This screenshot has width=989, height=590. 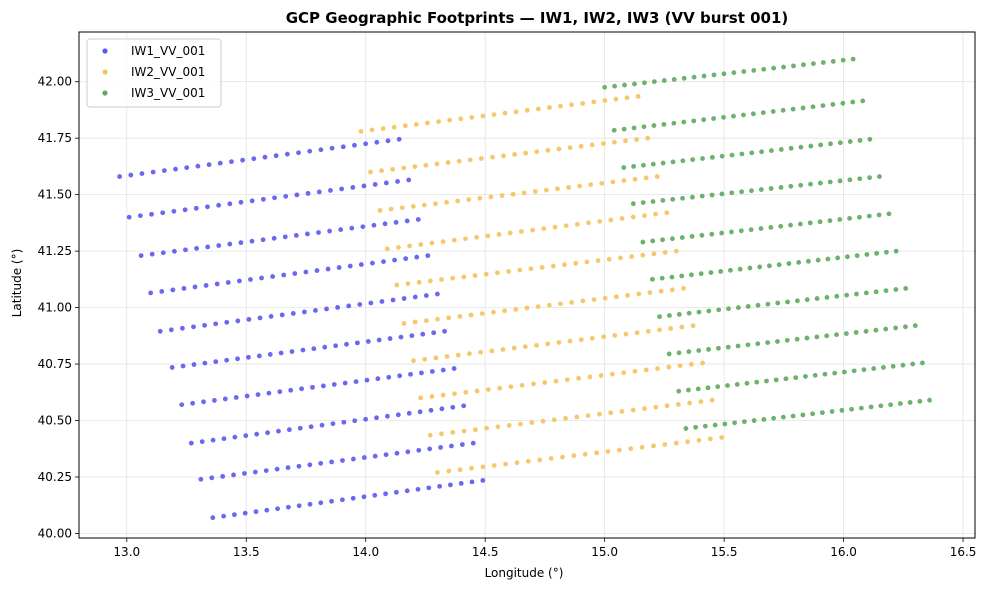 I want to click on legend-box, so click(x=154, y=73).